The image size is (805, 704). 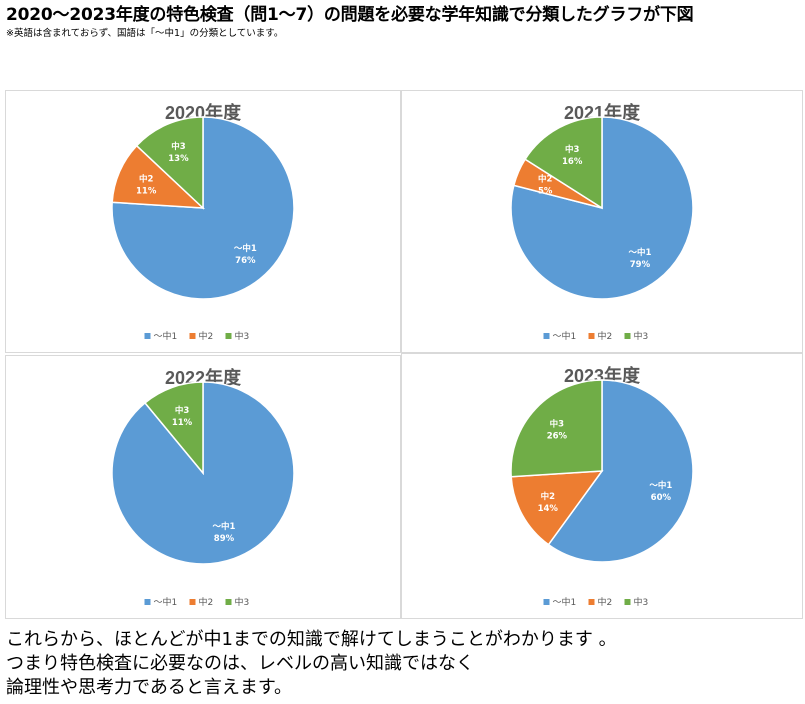 What do you see at coordinates (548, 502) in the screenshot?
I see `slice-label-chu2: 中2 14%` at bounding box center [548, 502].